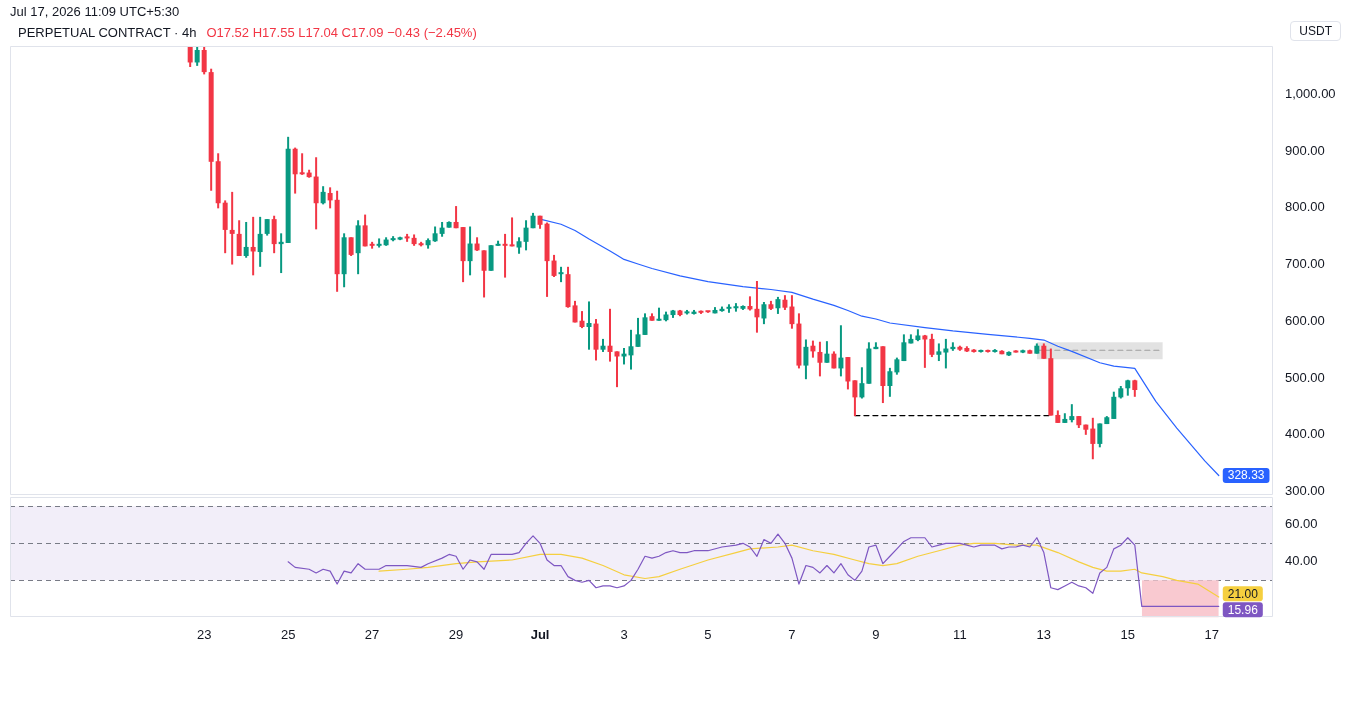  I want to click on y-tick-label: 40.00, so click(1301, 561).